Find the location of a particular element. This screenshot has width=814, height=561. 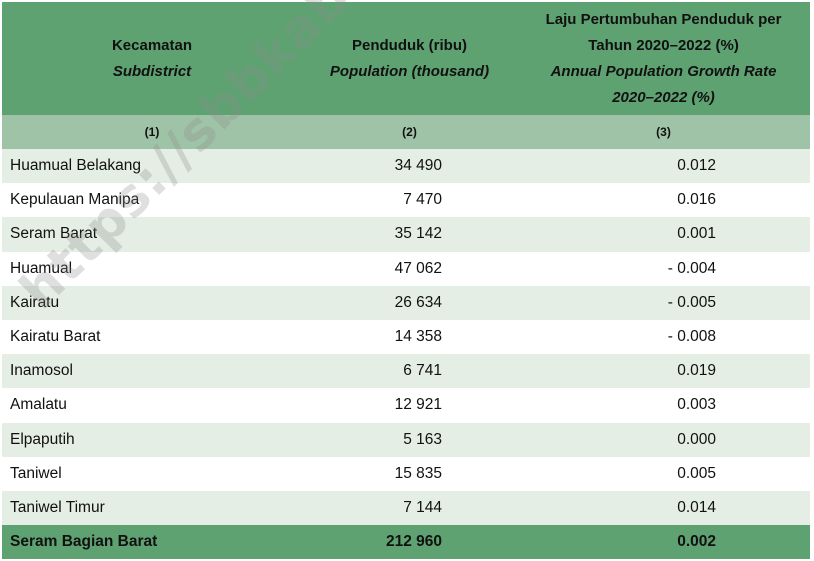

population-value: 26 634 is located at coordinates (418, 302).